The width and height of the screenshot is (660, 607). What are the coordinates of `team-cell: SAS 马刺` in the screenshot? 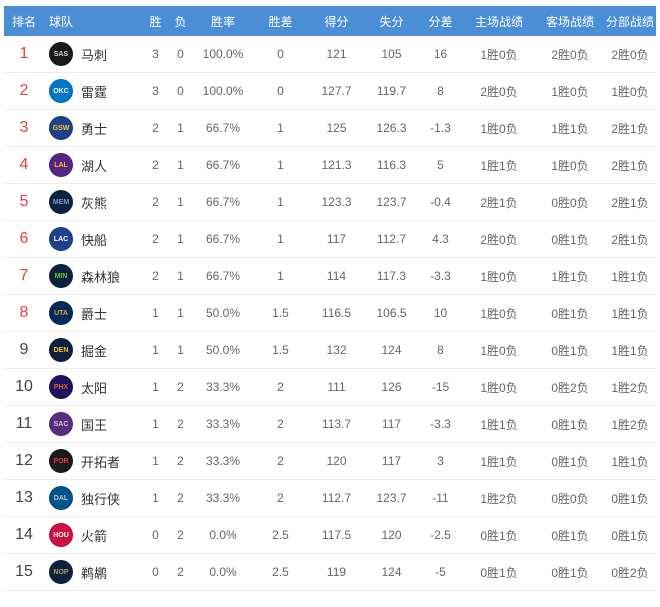 It's located at (94, 54).